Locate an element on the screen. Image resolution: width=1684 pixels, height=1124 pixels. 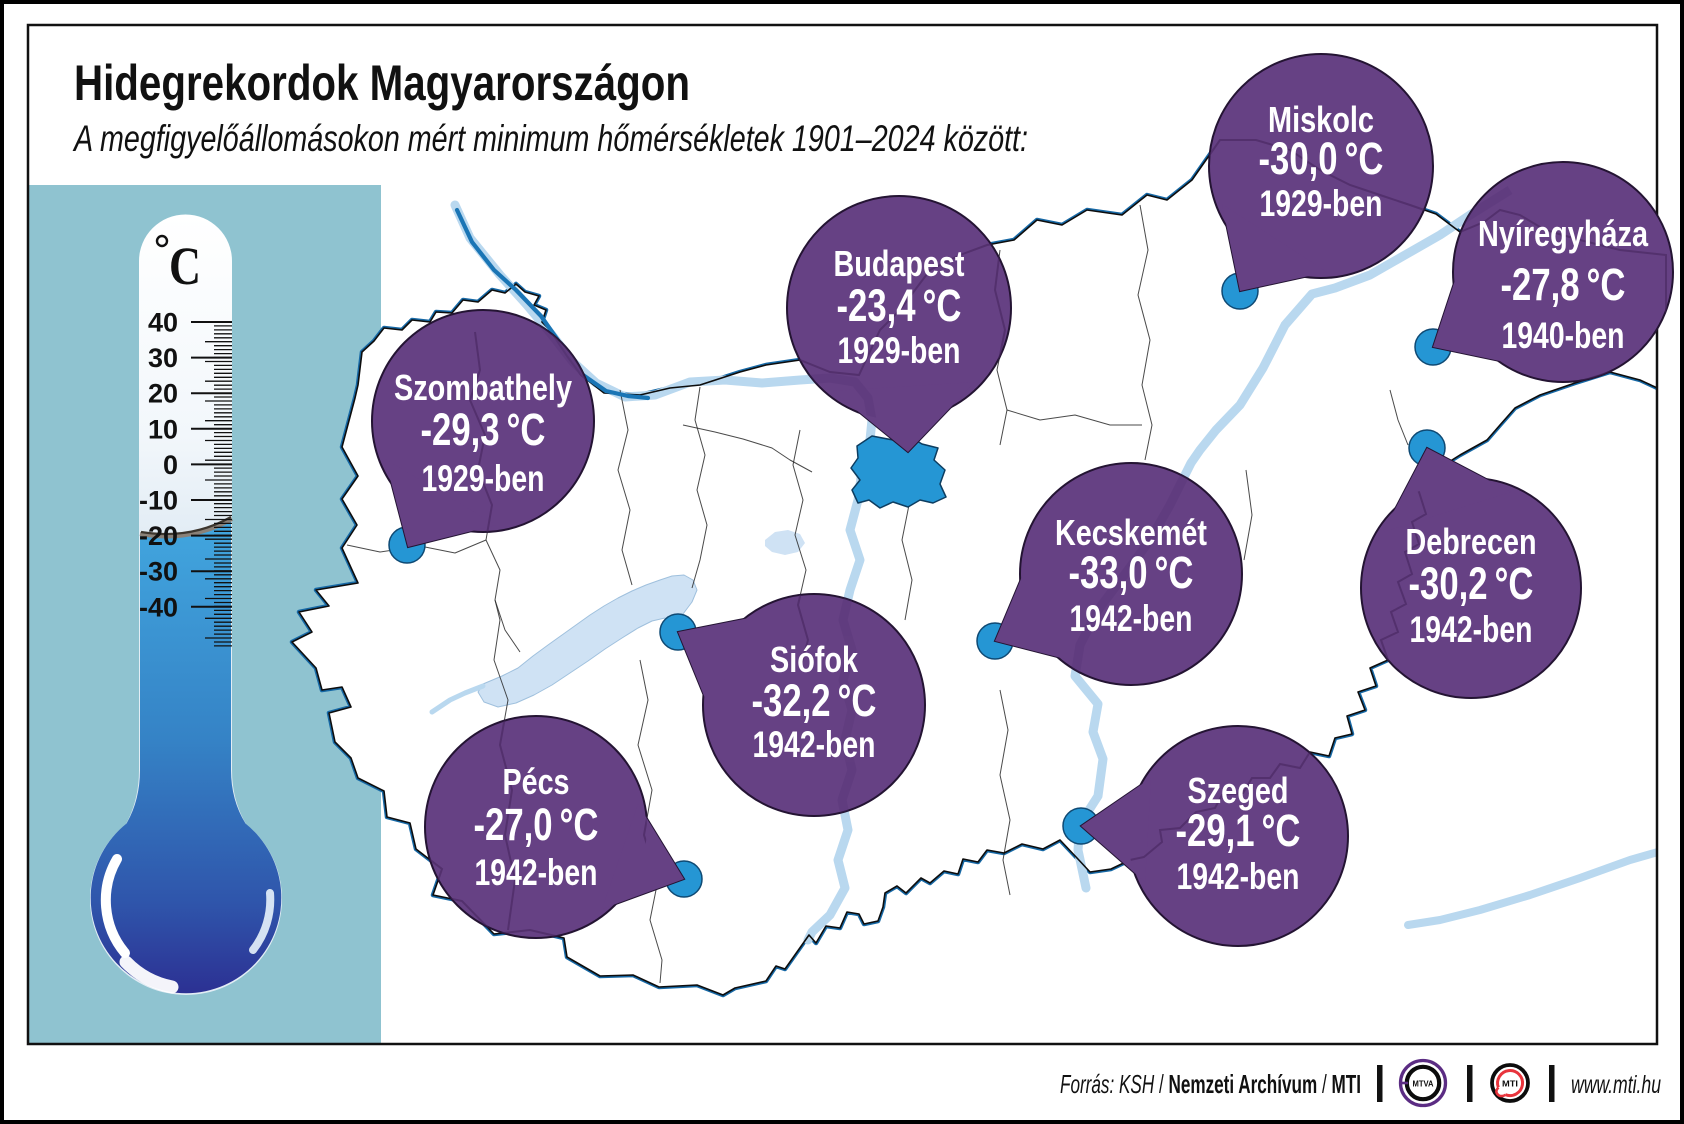
svg-text: -27,8 °C is located at coordinates (1563, 284).